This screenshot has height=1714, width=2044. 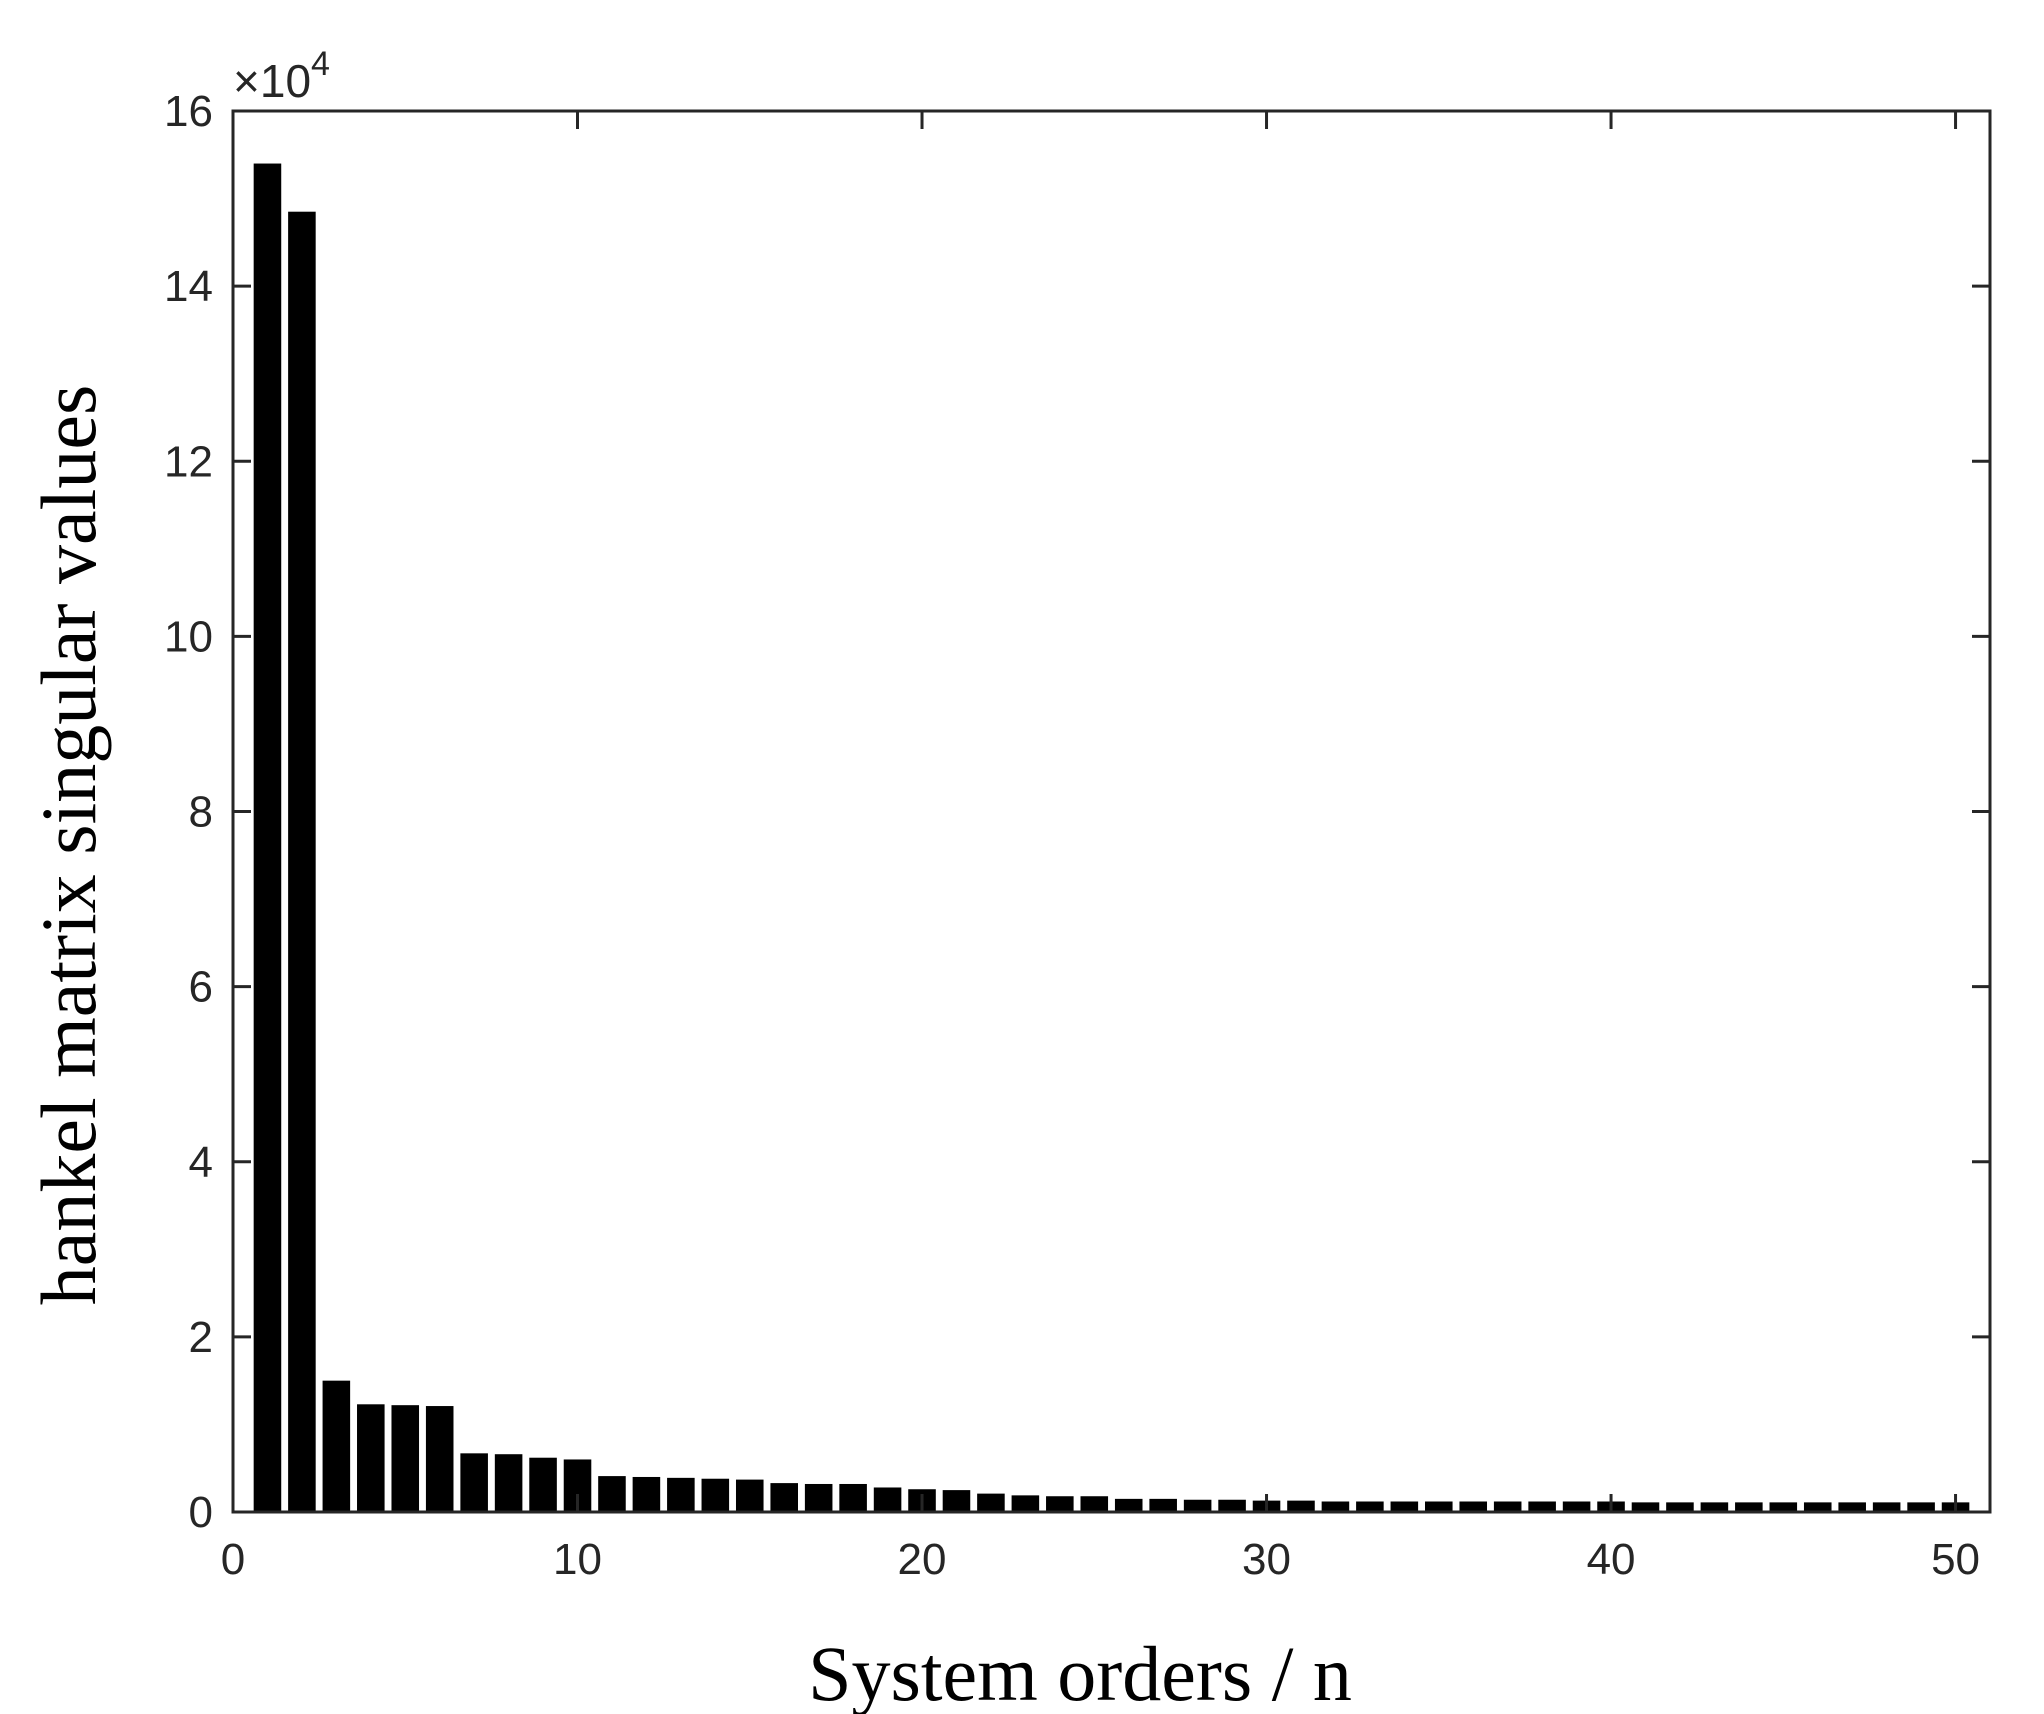 What do you see at coordinates (1266, 1559) in the screenshot?
I see `x-tick-label: 30` at bounding box center [1266, 1559].